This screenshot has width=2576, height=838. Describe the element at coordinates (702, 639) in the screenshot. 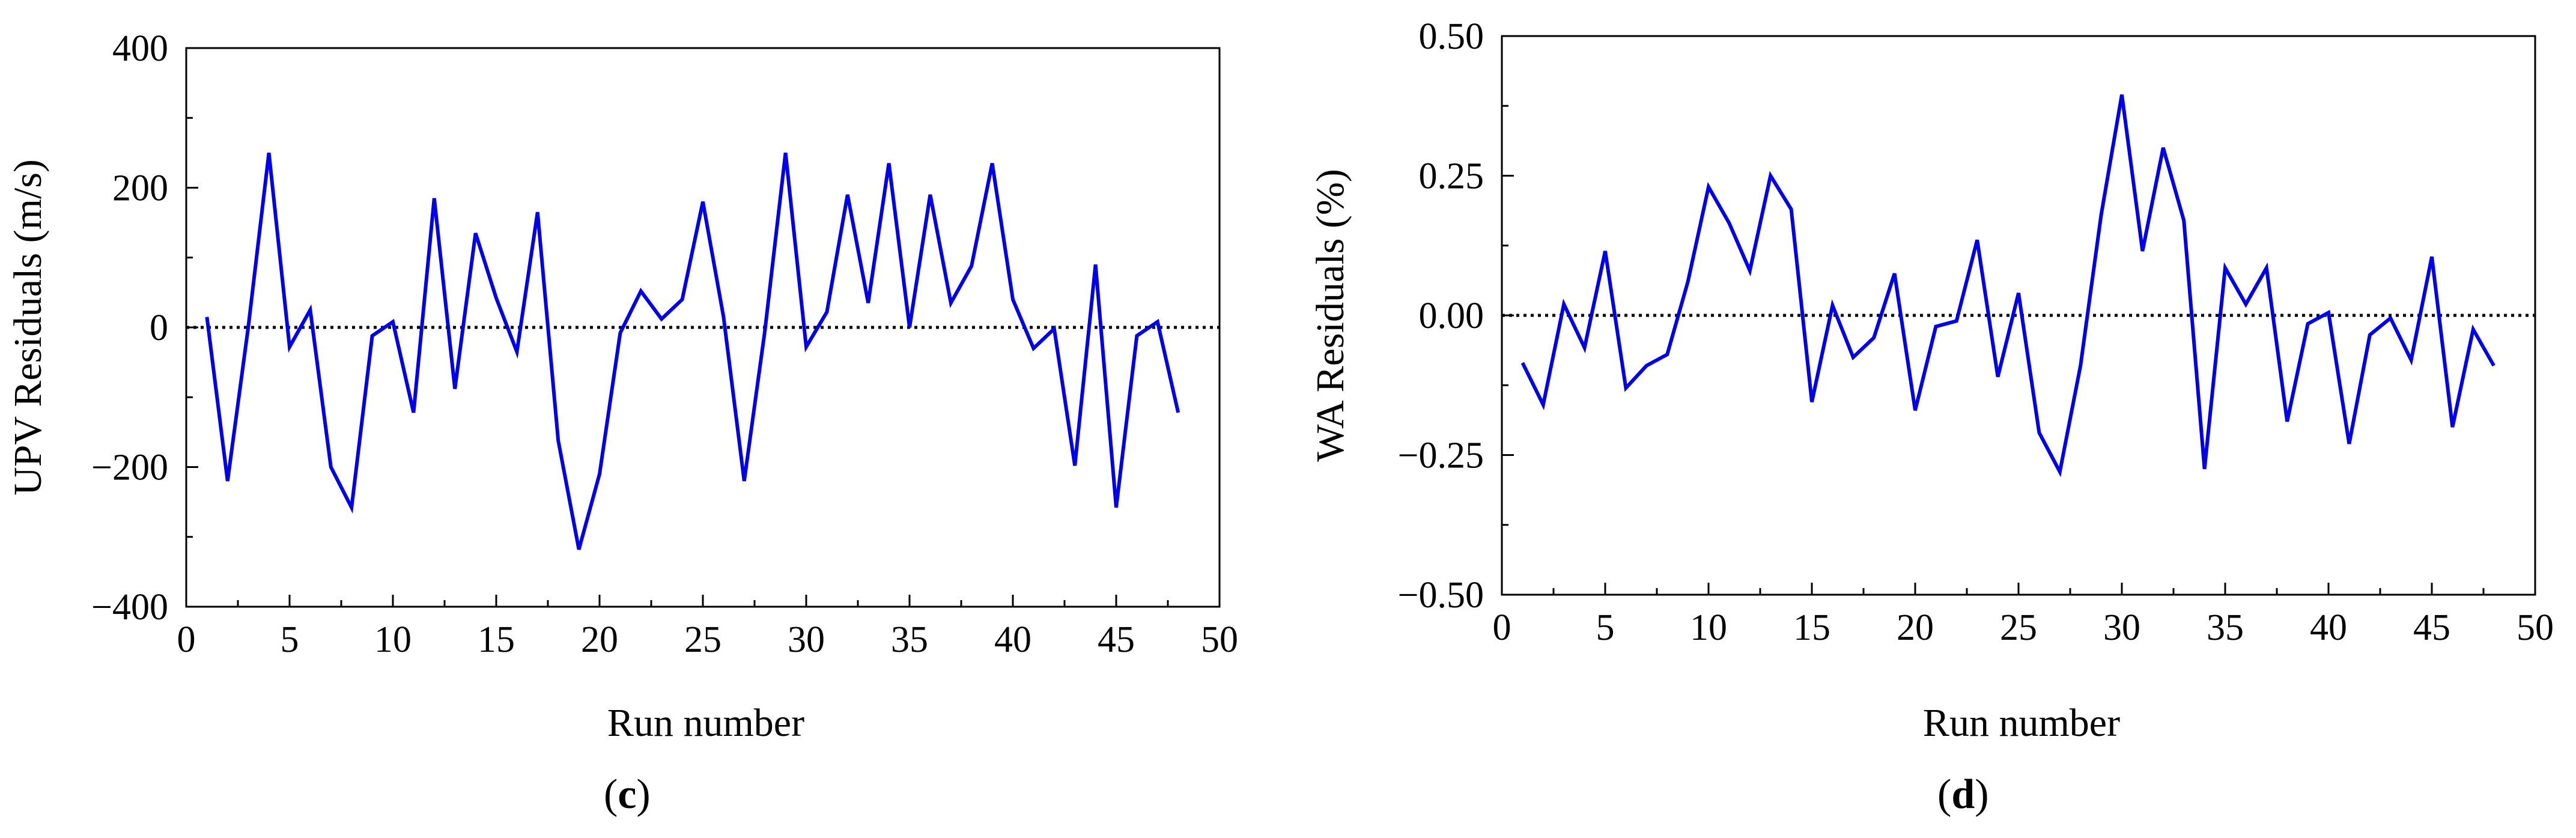

I see `x-tick-label: 25` at that location.